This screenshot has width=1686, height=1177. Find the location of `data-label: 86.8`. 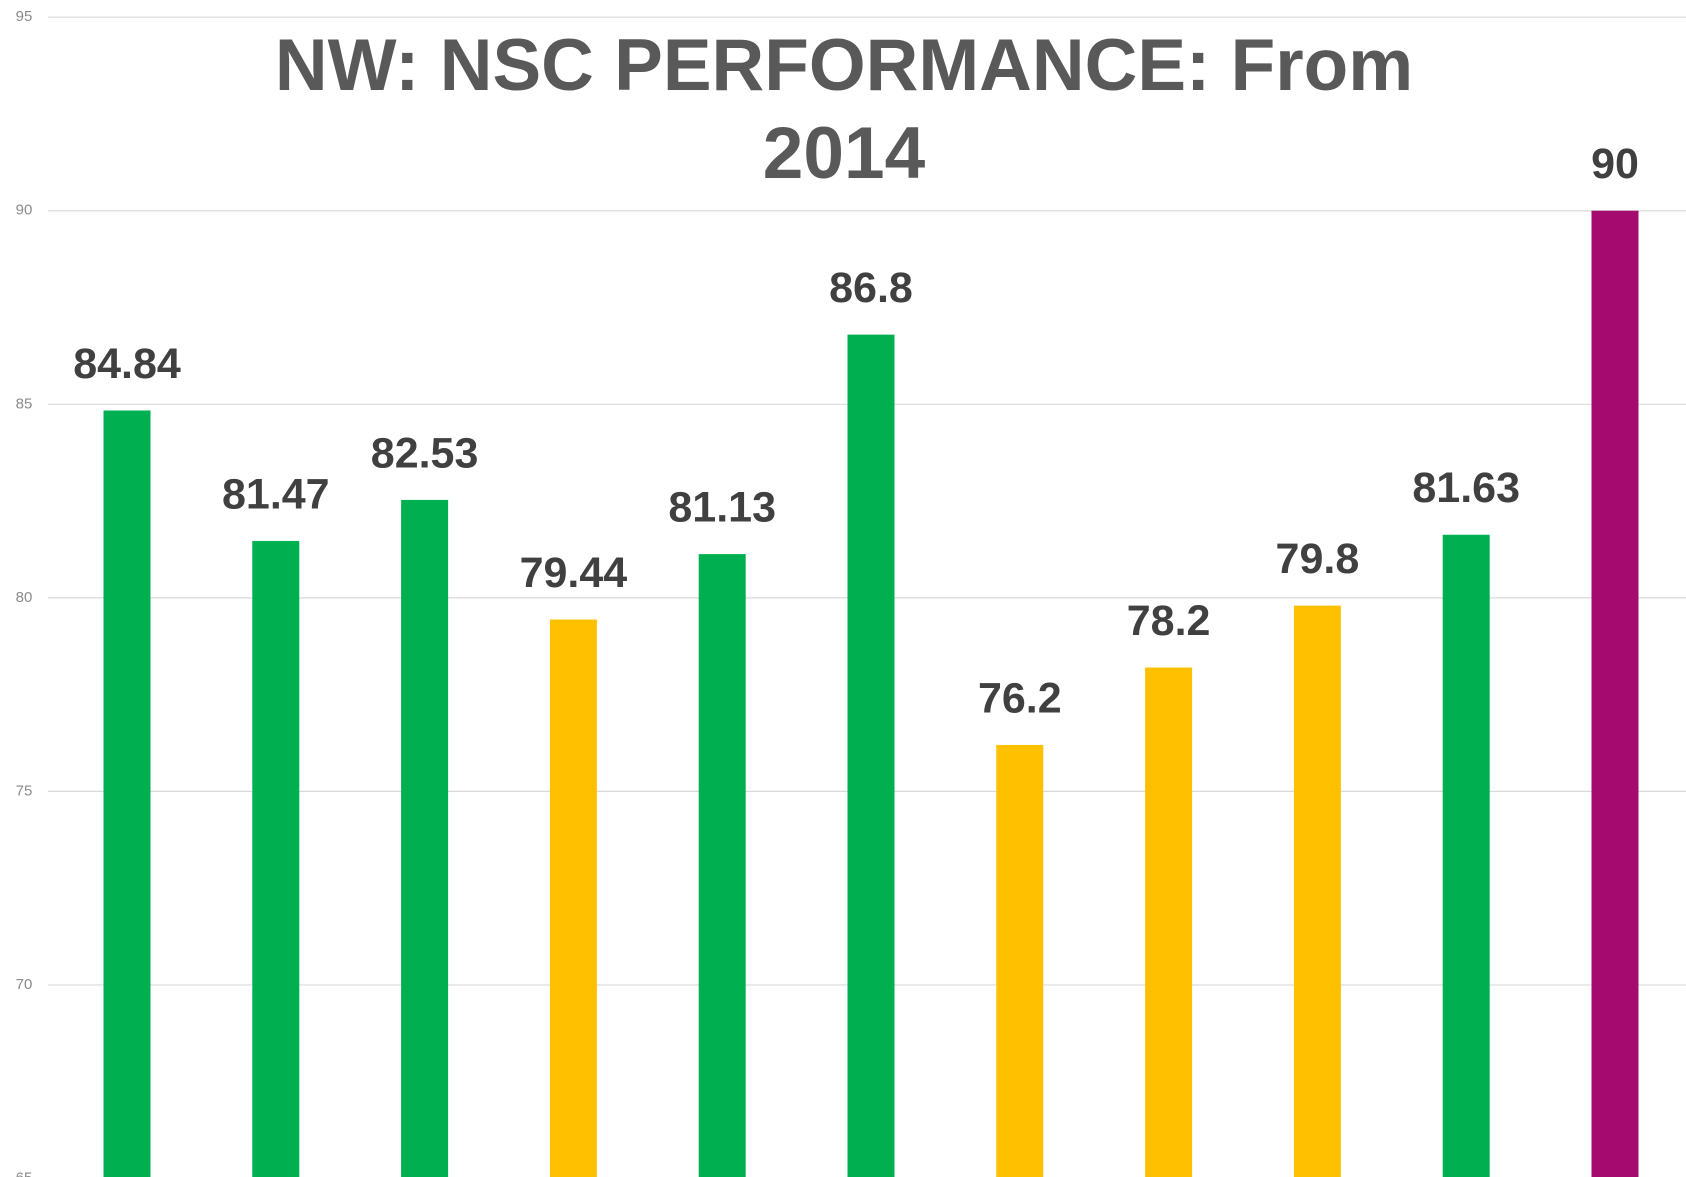

data-label: 86.8 is located at coordinates (871, 288).